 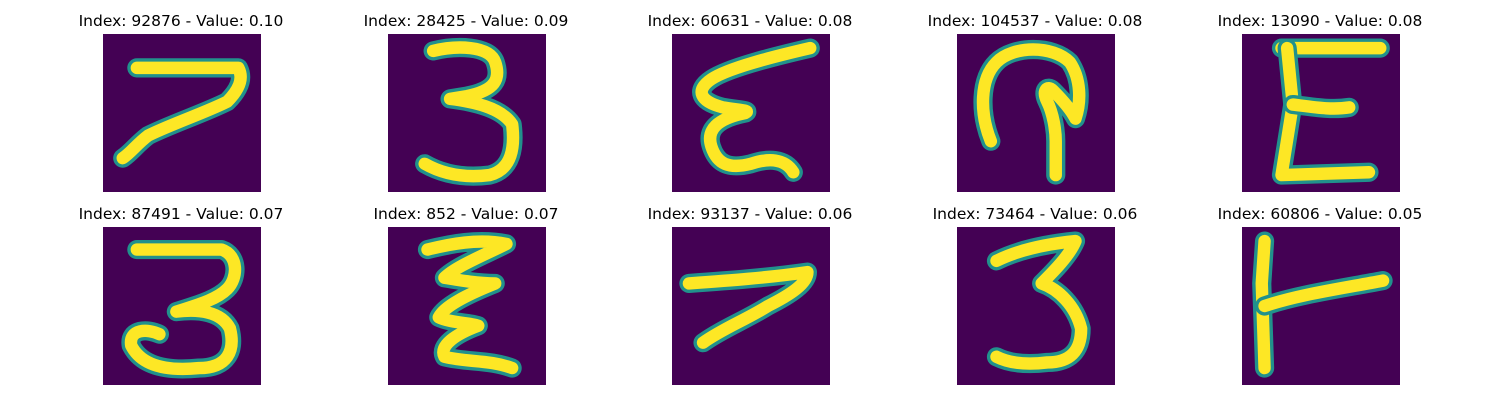 What do you see at coordinates (750, 21) in the screenshot?
I see `panel-title: Index: 60631 - Value: 0.08` at bounding box center [750, 21].